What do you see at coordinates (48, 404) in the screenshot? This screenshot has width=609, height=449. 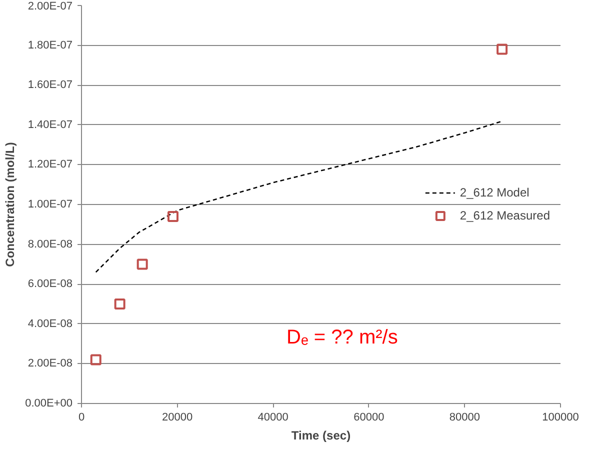 I see `y-tick-label: 0.00E+00` at bounding box center [48, 404].